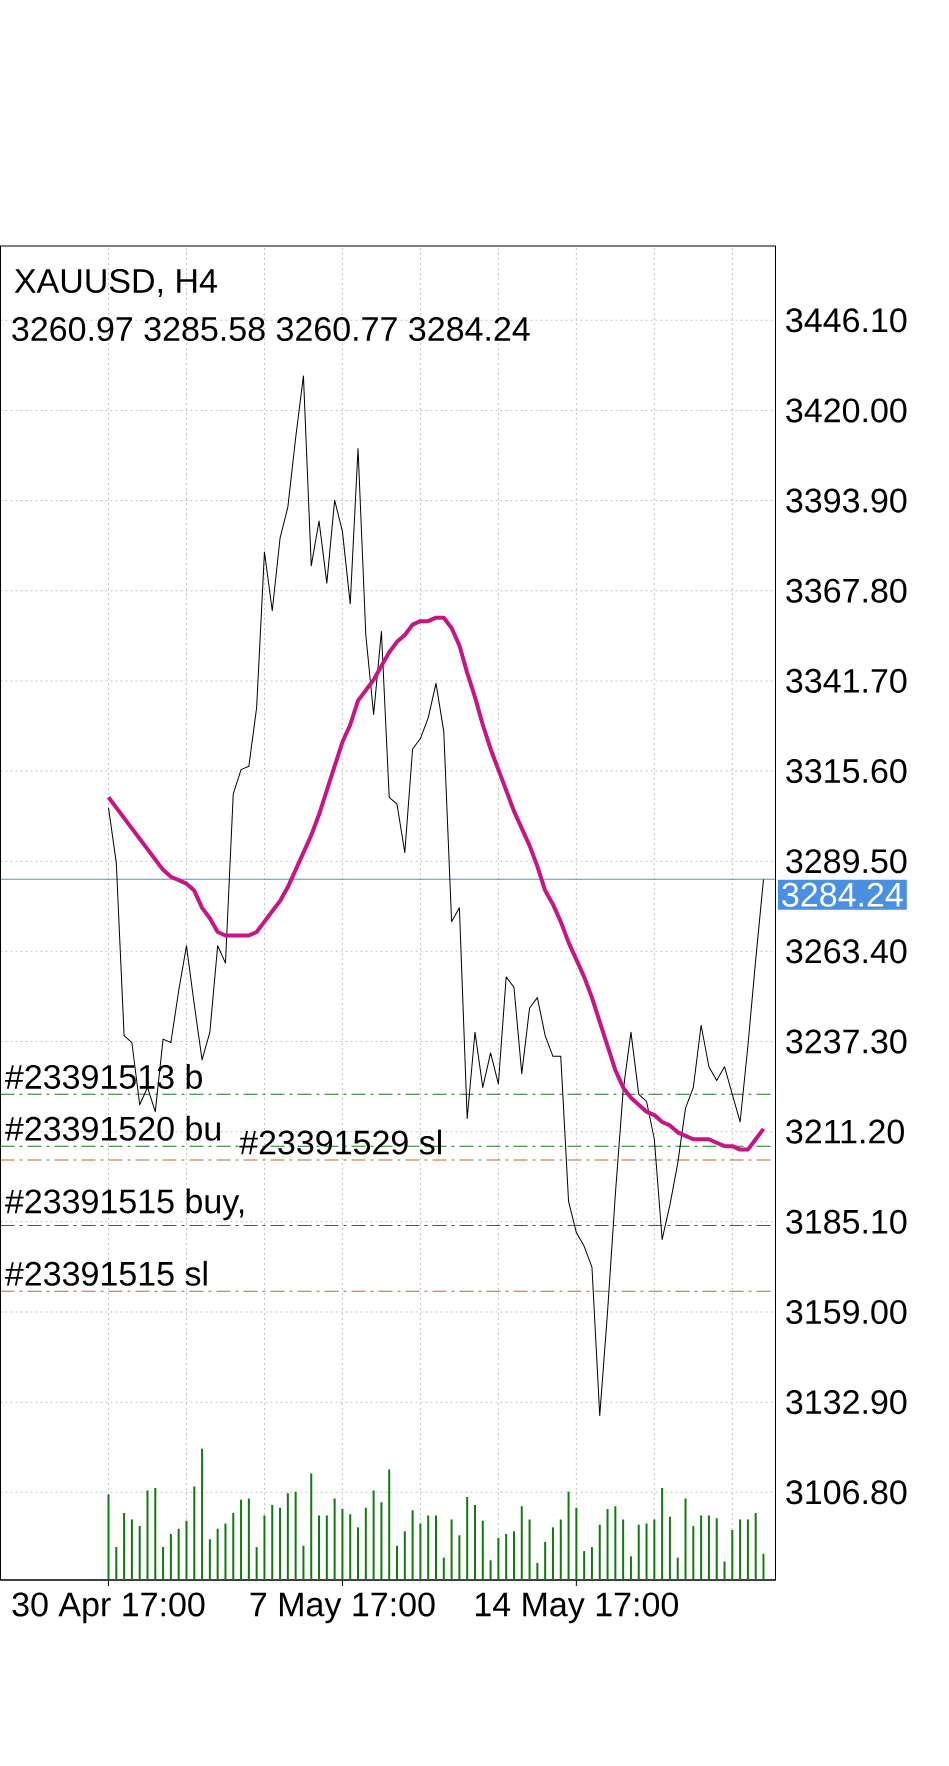  Describe the element at coordinates (843, 894) in the screenshot. I see `ref-line-label: 3284.24` at that location.